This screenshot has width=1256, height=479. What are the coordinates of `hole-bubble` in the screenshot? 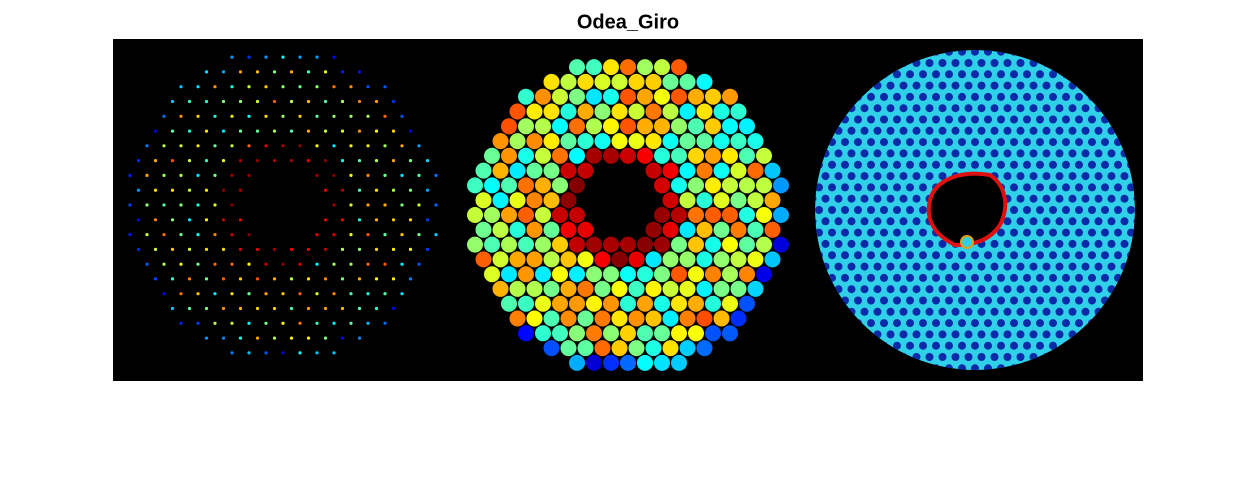 It's located at (967, 242).